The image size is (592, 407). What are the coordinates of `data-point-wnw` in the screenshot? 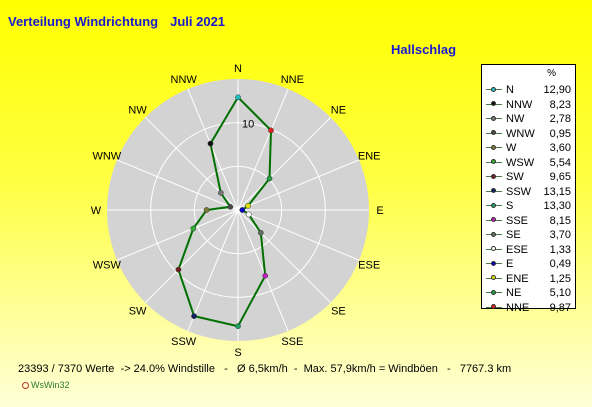 It's located at (230, 206).